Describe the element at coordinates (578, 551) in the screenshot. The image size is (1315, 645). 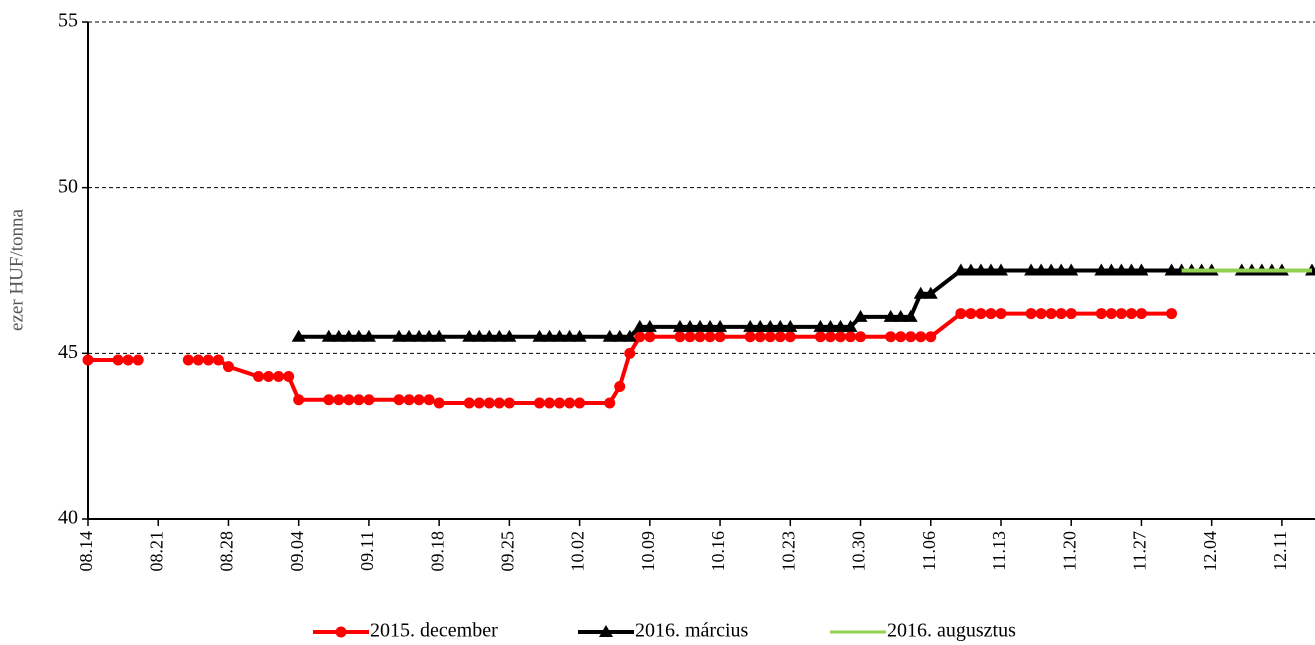
I see `x-tick-label: 10.02` at that location.